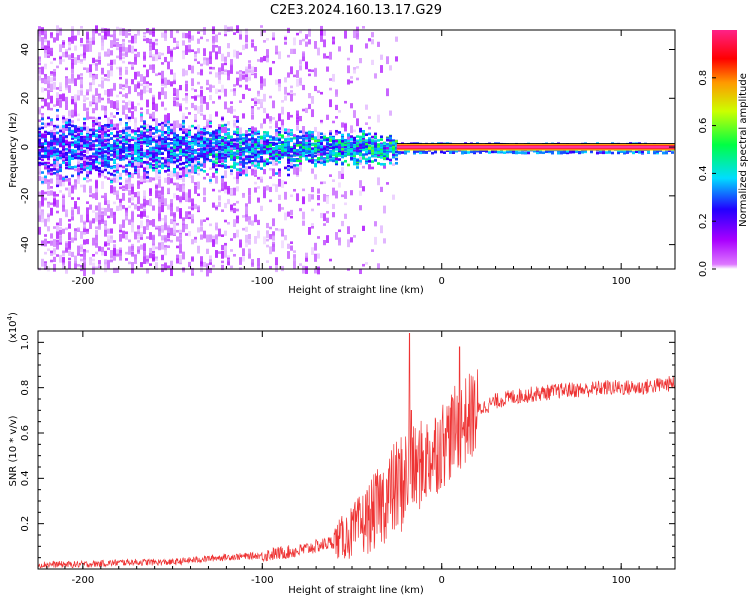 The image size is (750, 600). What do you see at coordinates (703, 78) in the screenshot?
I see `colorbar-tick-label: 0.8` at bounding box center [703, 78].